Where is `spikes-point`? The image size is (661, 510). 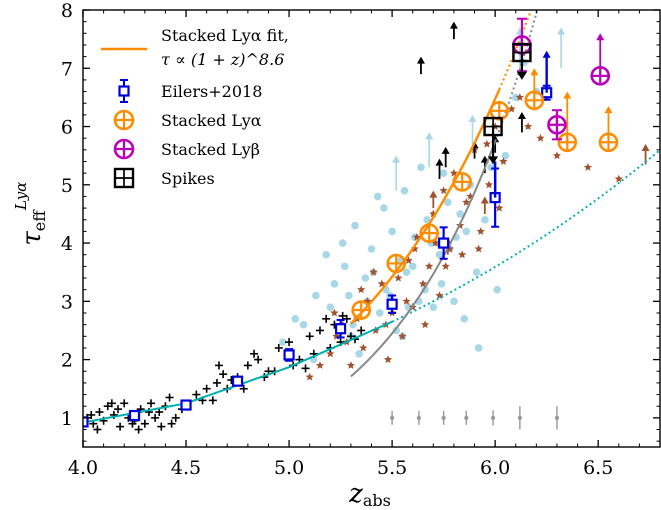
spikes-point is located at coordinates (522, 52).